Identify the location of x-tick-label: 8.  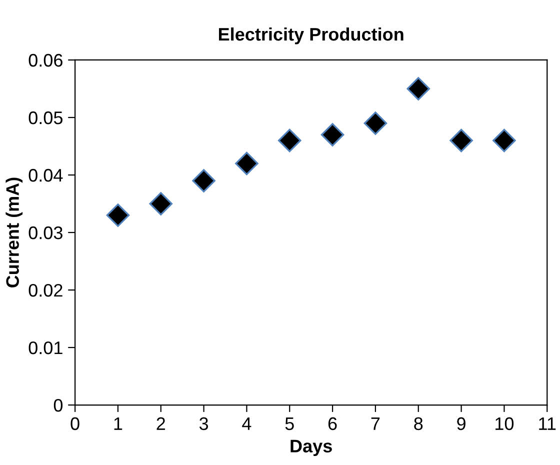
(418, 423).